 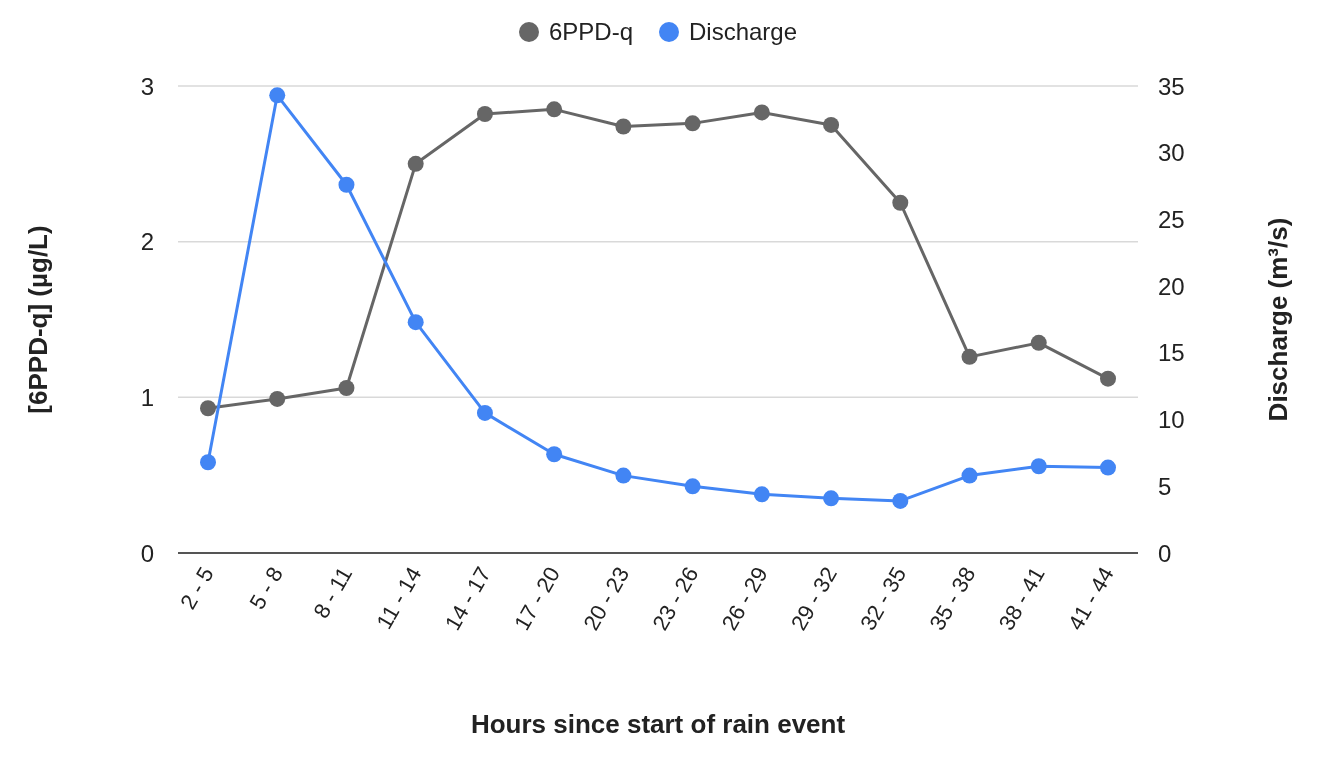 What do you see at coordinates (1171, 153) in the screenshot?
I see `y2-tick-label: 30` at bounding box center [1171, 153].